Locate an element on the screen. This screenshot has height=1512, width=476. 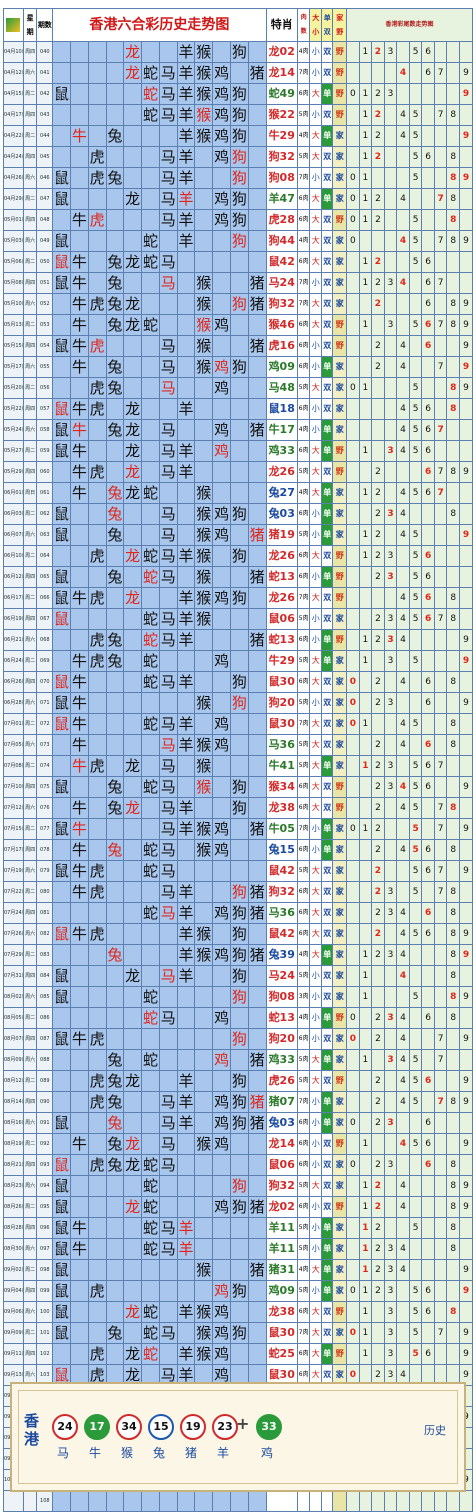
digit-cell: 3 is located at coordinates (390, 52).